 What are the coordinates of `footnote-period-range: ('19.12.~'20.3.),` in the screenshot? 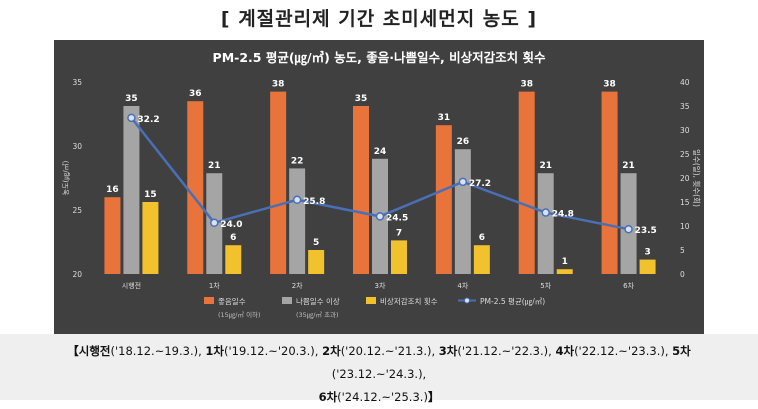 It's located at (273, 351).